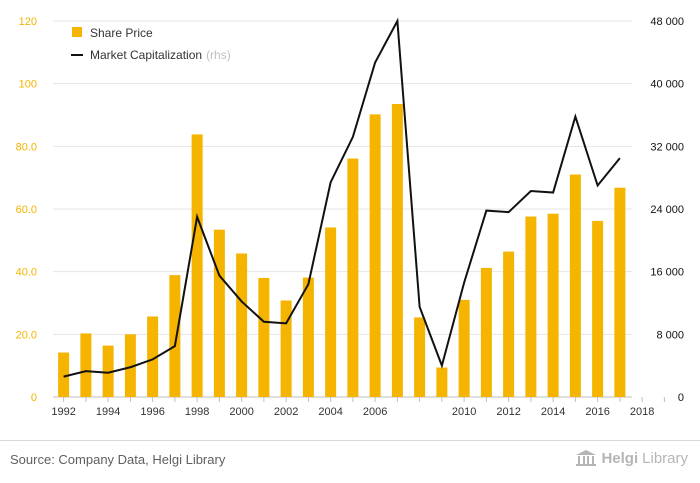 This screenshot has height=483, width=700. I want to click on legend-swatch-share-price, so click(77, 32).